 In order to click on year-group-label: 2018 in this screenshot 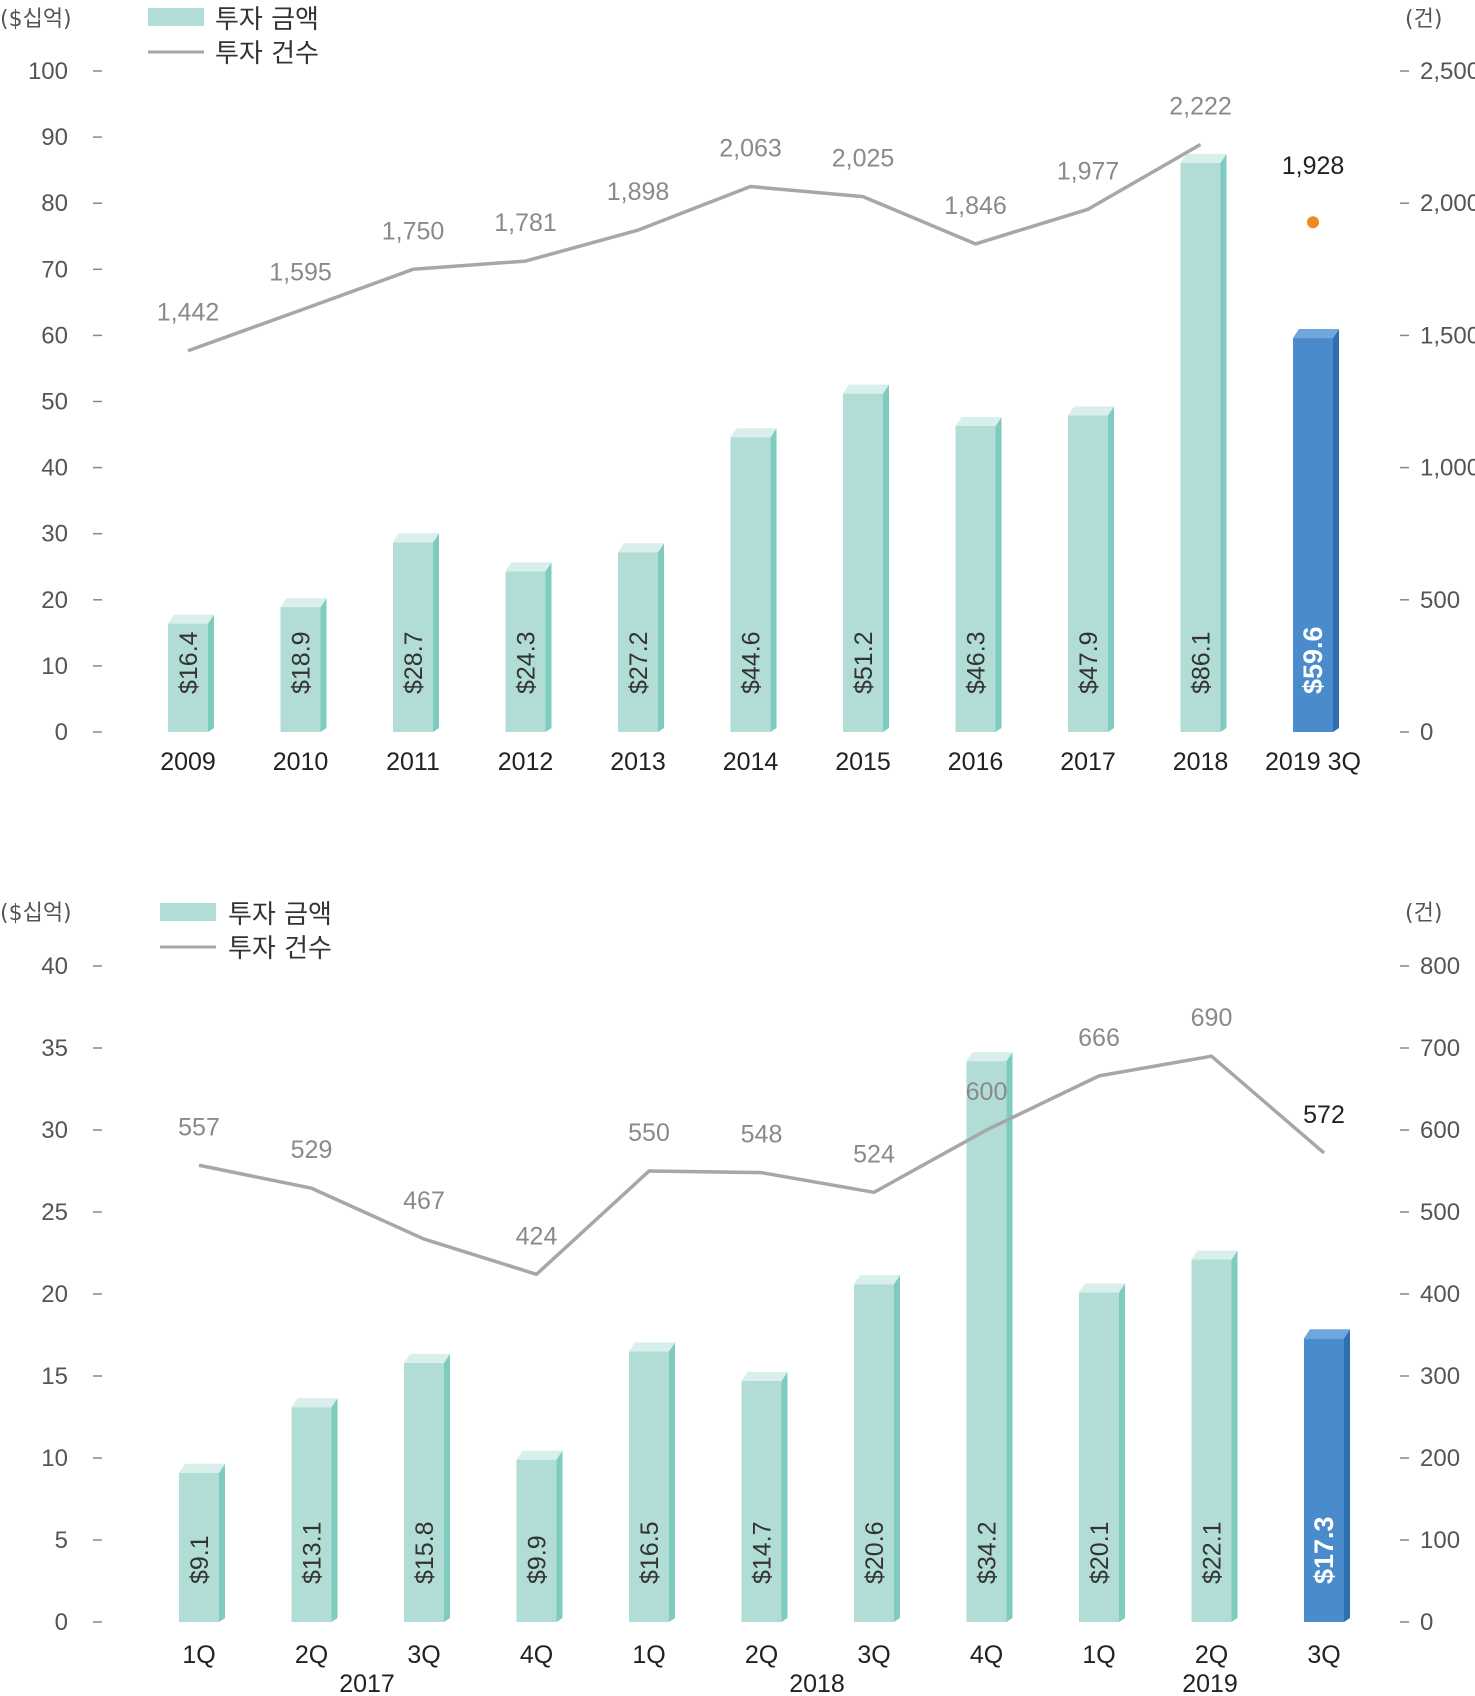, I will do `click(817, 1683)`.